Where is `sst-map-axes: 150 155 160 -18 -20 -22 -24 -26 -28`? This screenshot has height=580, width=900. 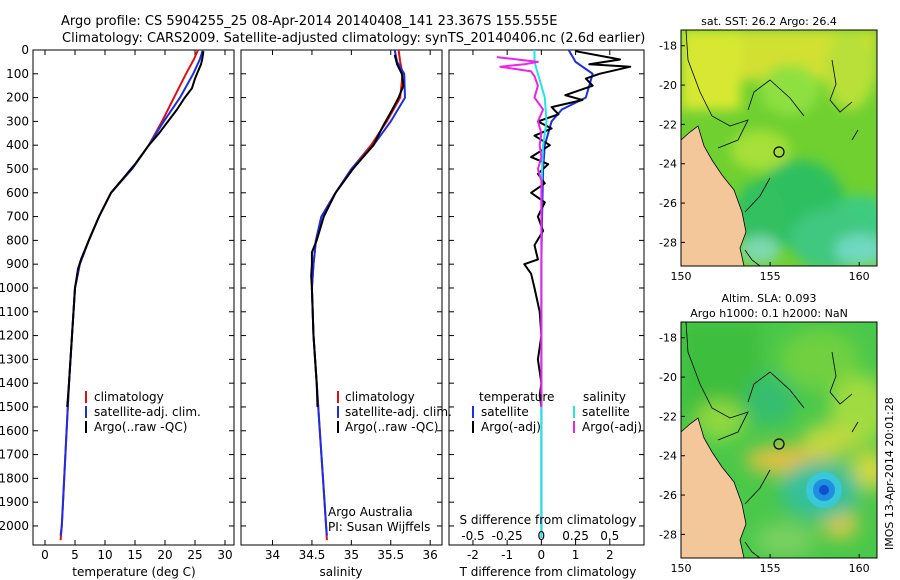
sst-map-axes: 150 155 160 -18 -20 -22 -24 -26 -28 is located at coordinates (764, 161).